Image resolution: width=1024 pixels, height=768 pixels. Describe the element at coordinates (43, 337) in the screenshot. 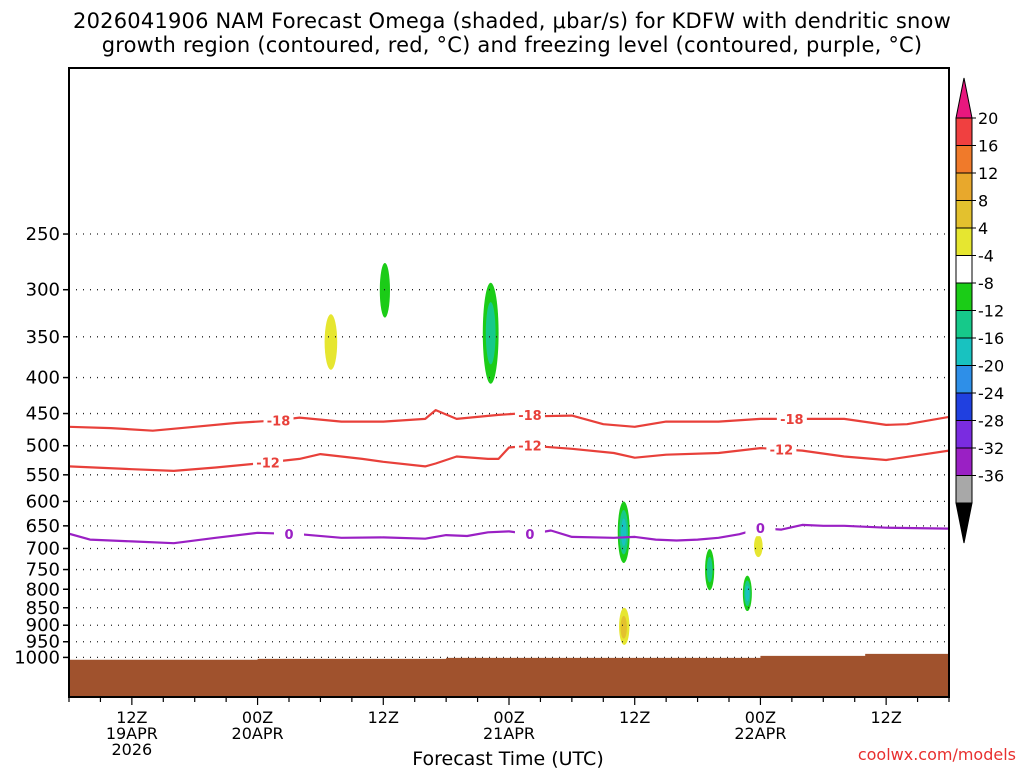

I see `y-tick-label-350: 350` at that location.